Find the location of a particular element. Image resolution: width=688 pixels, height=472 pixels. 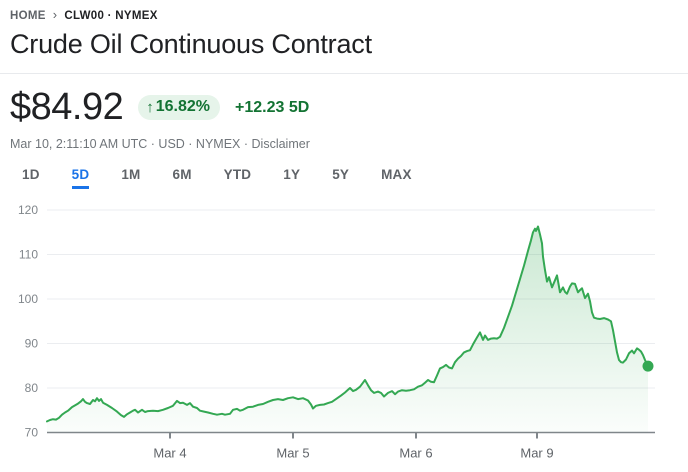

disclaimer-link: Disclaimer is located at coordinates (280, 144).